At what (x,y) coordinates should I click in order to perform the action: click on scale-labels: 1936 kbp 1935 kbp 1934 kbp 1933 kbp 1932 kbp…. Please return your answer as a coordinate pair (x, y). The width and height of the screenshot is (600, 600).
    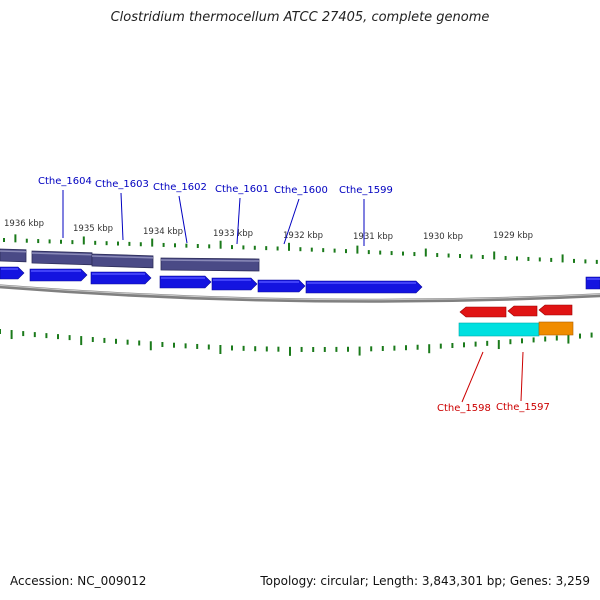
    Looking at the image, I should click on (268, 230).